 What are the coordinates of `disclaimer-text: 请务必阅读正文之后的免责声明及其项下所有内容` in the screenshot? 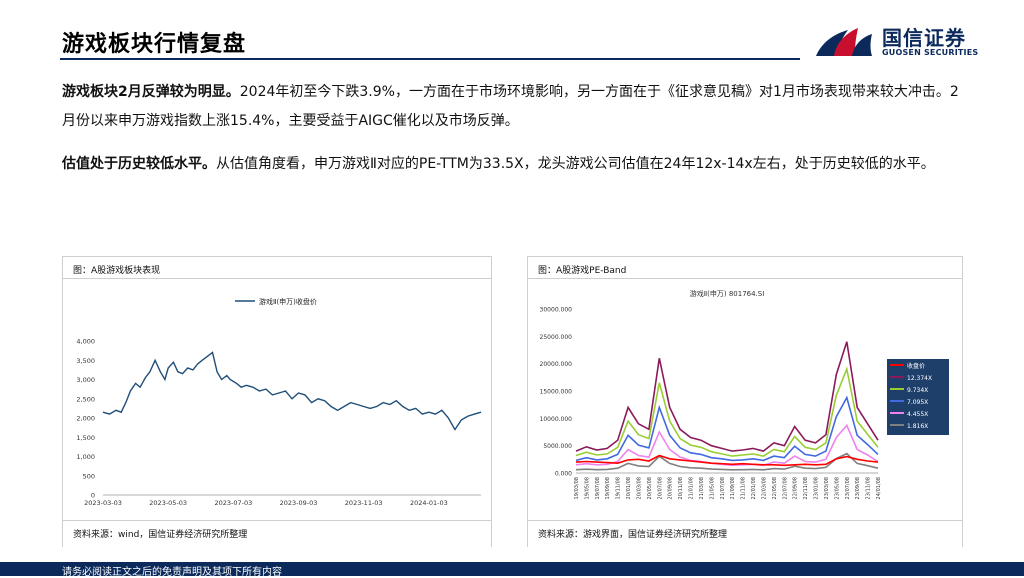 It's located at (172, 572).